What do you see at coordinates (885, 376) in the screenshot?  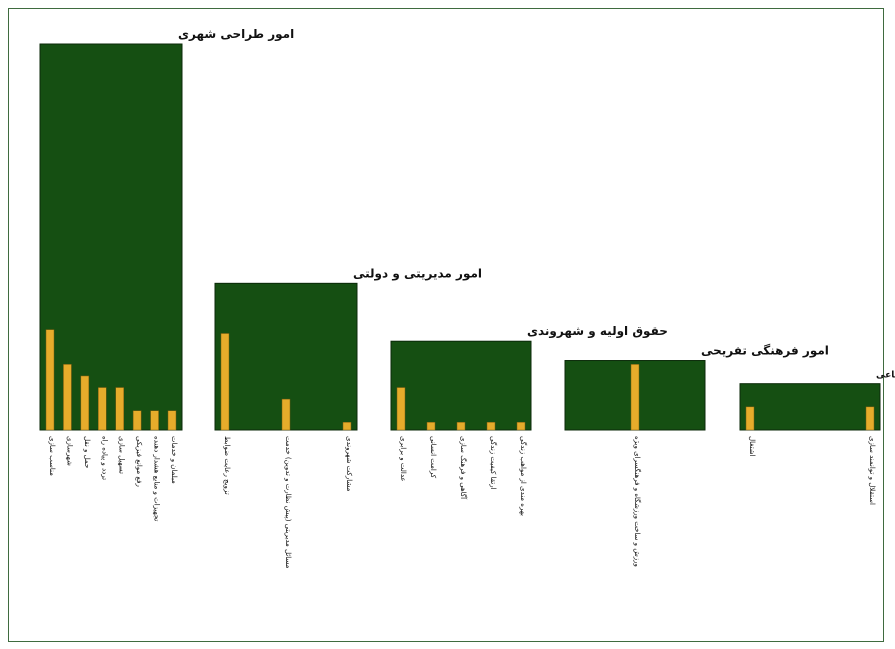 I see `group-title-5: امور رشد فردی اجتماعی` at bounding box center [885, 376].